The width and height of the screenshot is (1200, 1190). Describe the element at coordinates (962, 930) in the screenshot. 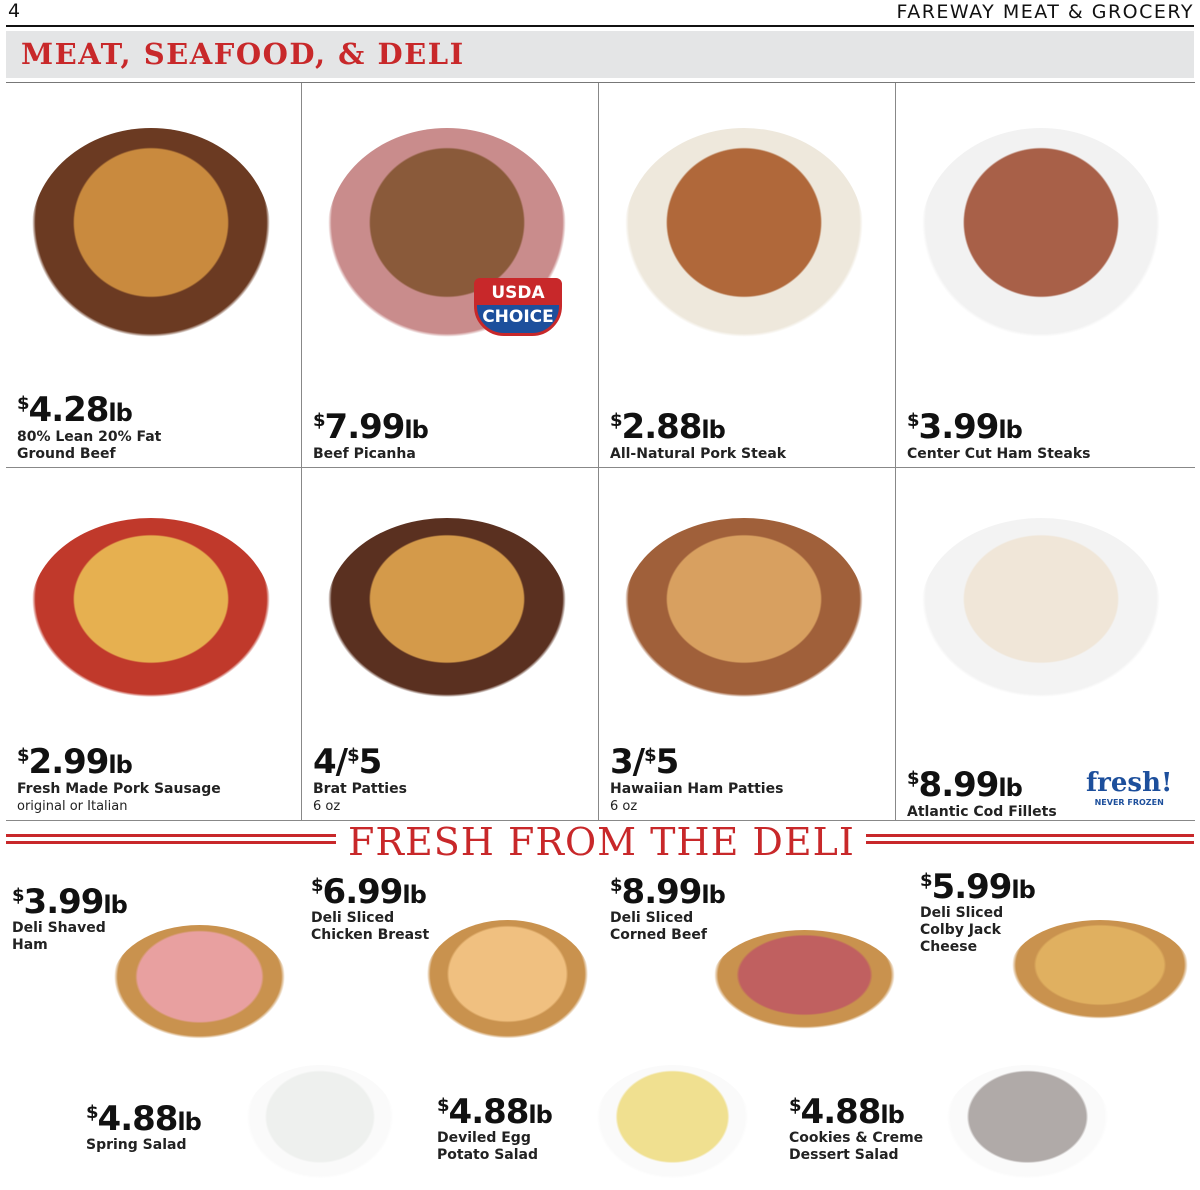

I see `product-name: Deli Sliced Colby Jack Cheese` at that location.